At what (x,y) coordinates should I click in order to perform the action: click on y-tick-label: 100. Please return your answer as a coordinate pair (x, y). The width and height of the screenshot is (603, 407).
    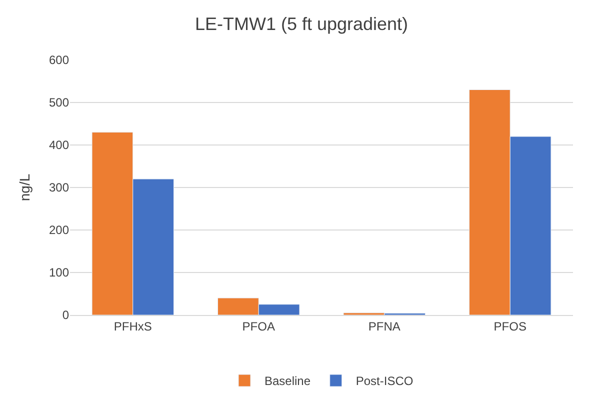
    Looking at the image, I should click on (59, 273).